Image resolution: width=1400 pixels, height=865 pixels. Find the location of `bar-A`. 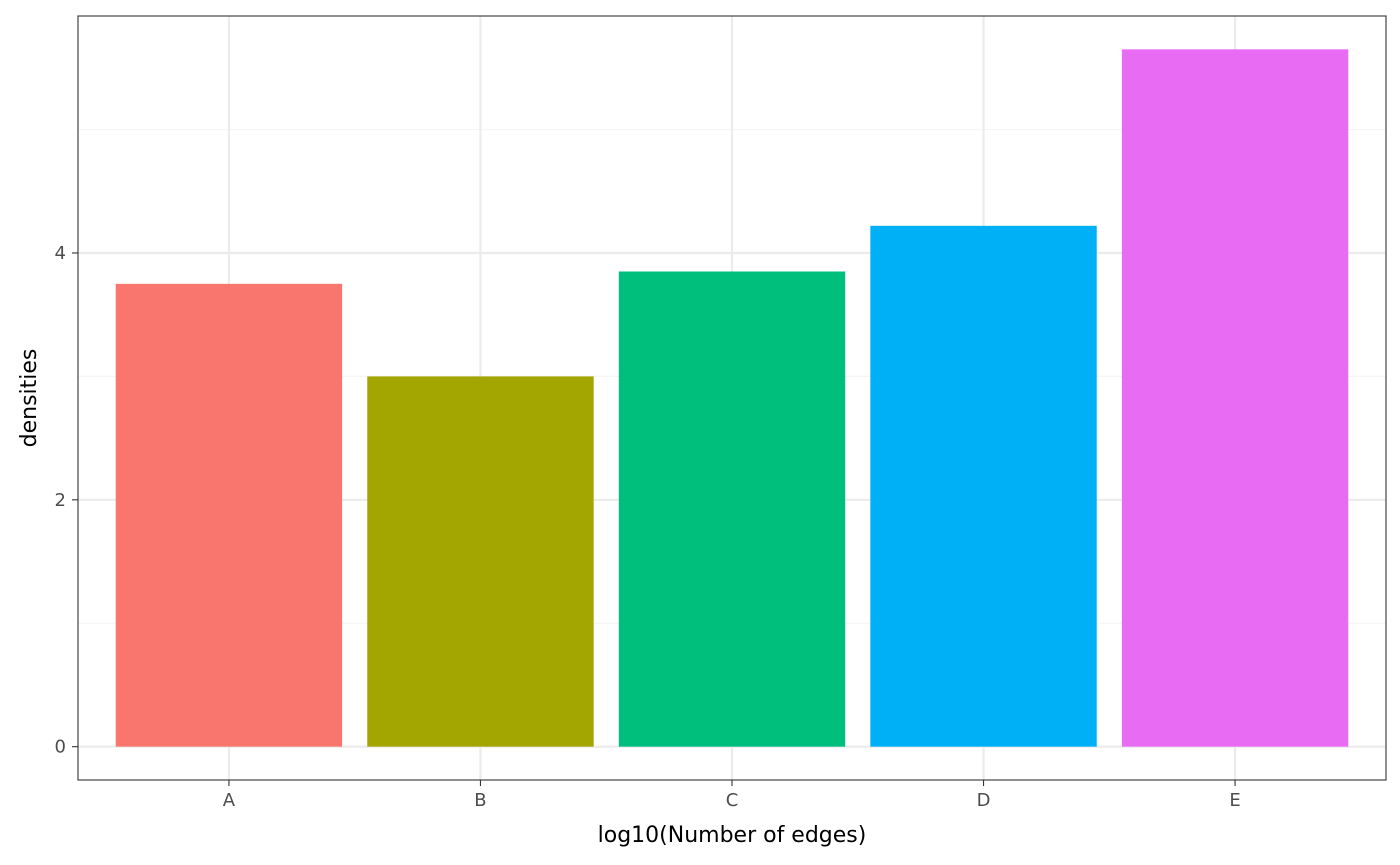

bar-A is located at coordinates (229, 515).